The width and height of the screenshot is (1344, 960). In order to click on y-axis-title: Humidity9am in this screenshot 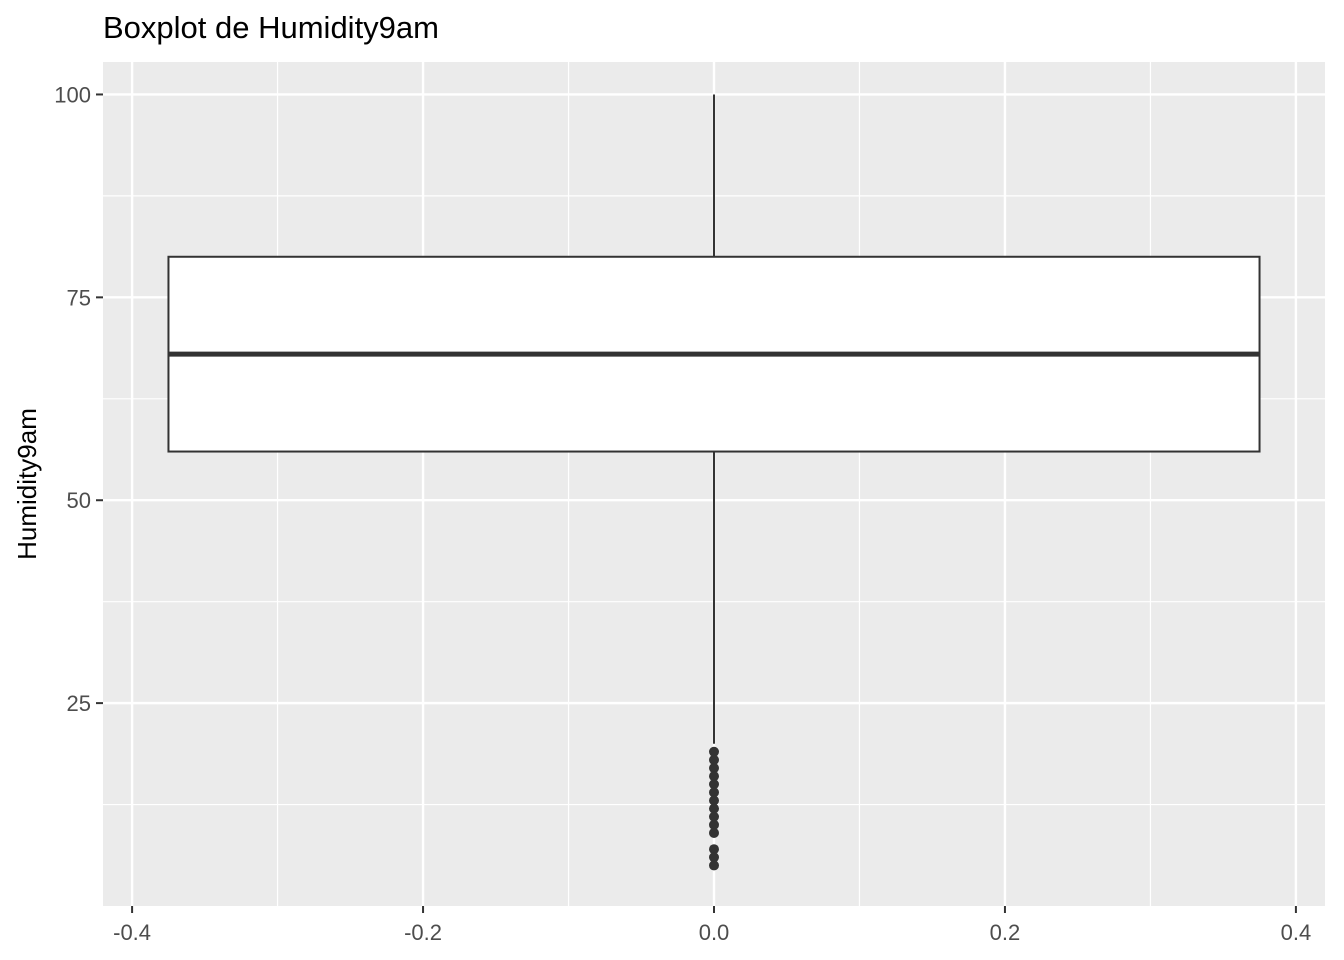, I will do `click(27, 484)`.